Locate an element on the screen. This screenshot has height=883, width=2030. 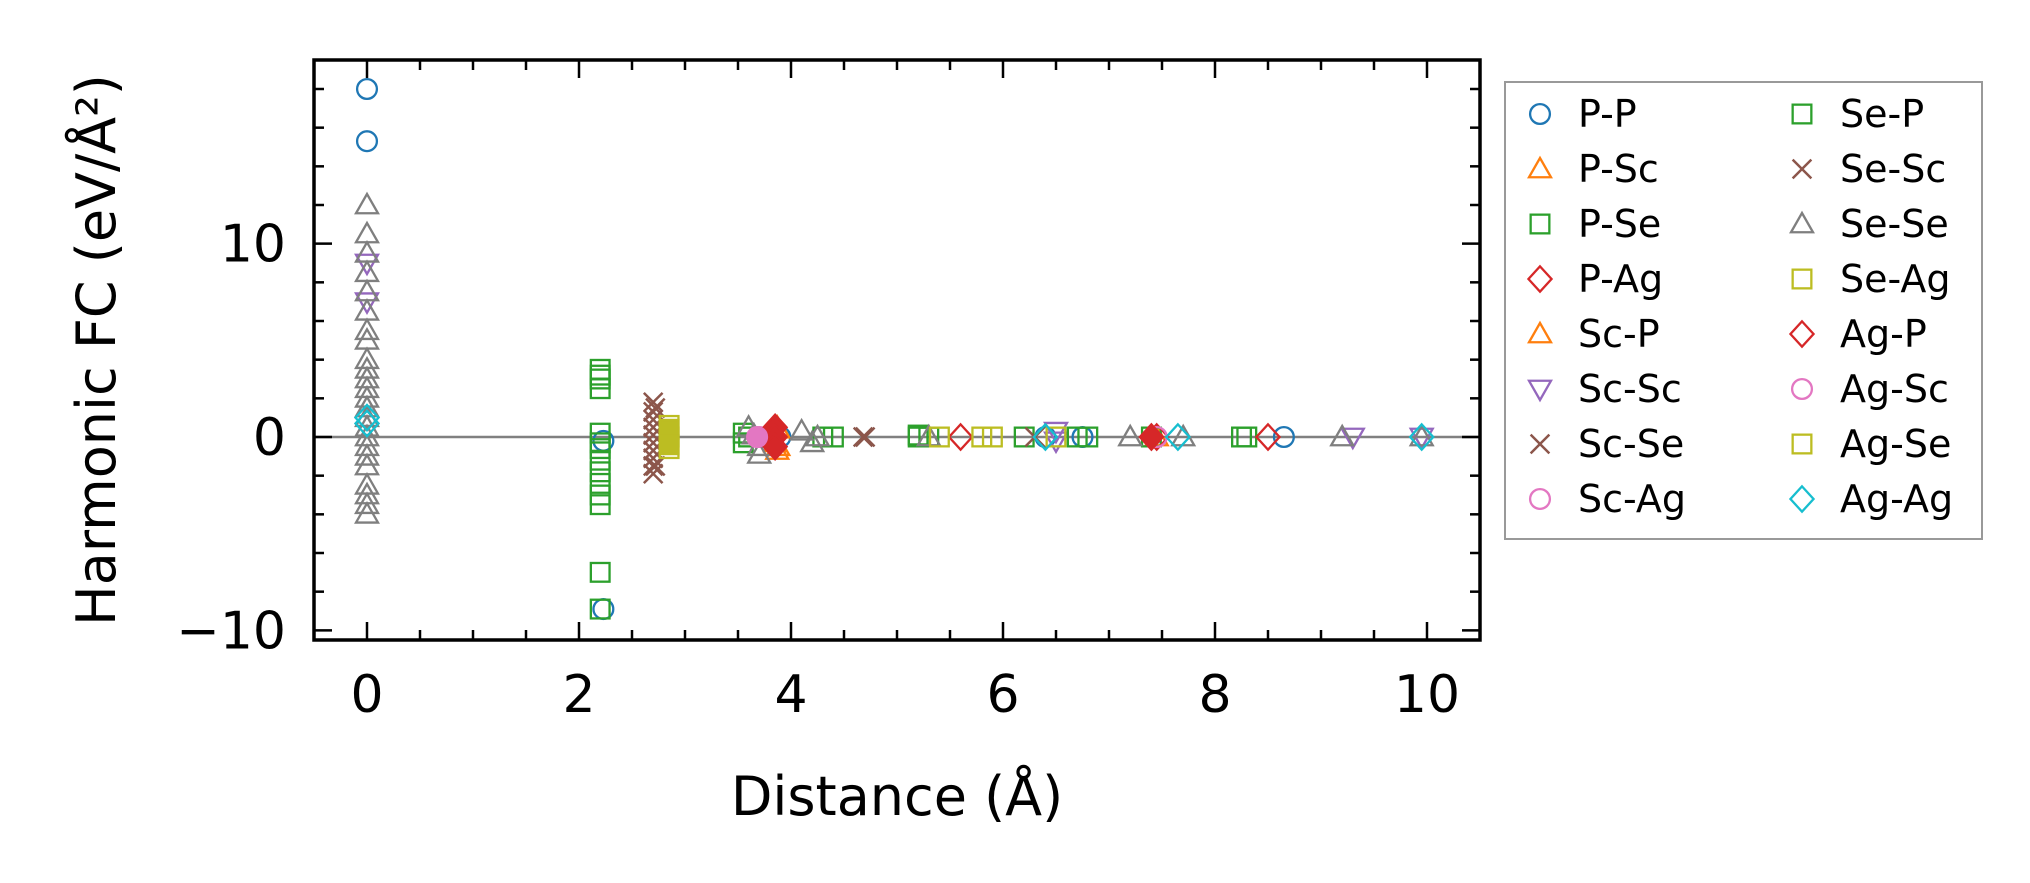
legend-label: P-Se is located at coordinates (1619, 224).